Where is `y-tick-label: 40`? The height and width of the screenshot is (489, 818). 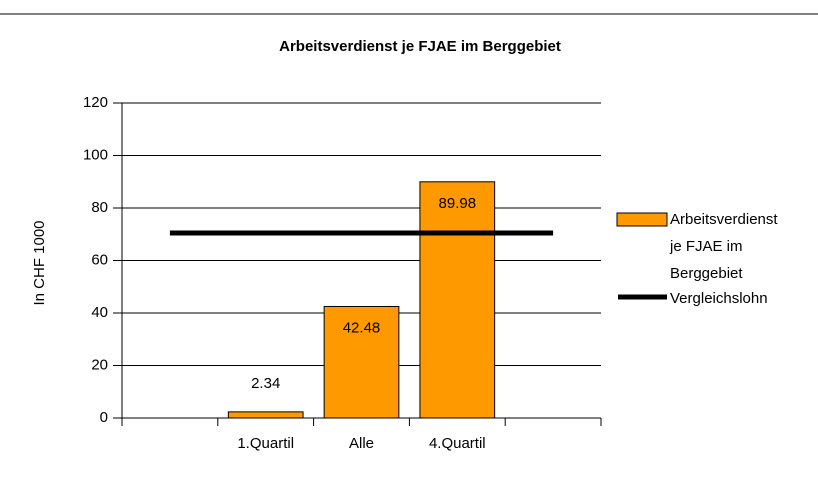 y-tick-label: 40 is located at coordinates (99, 312).